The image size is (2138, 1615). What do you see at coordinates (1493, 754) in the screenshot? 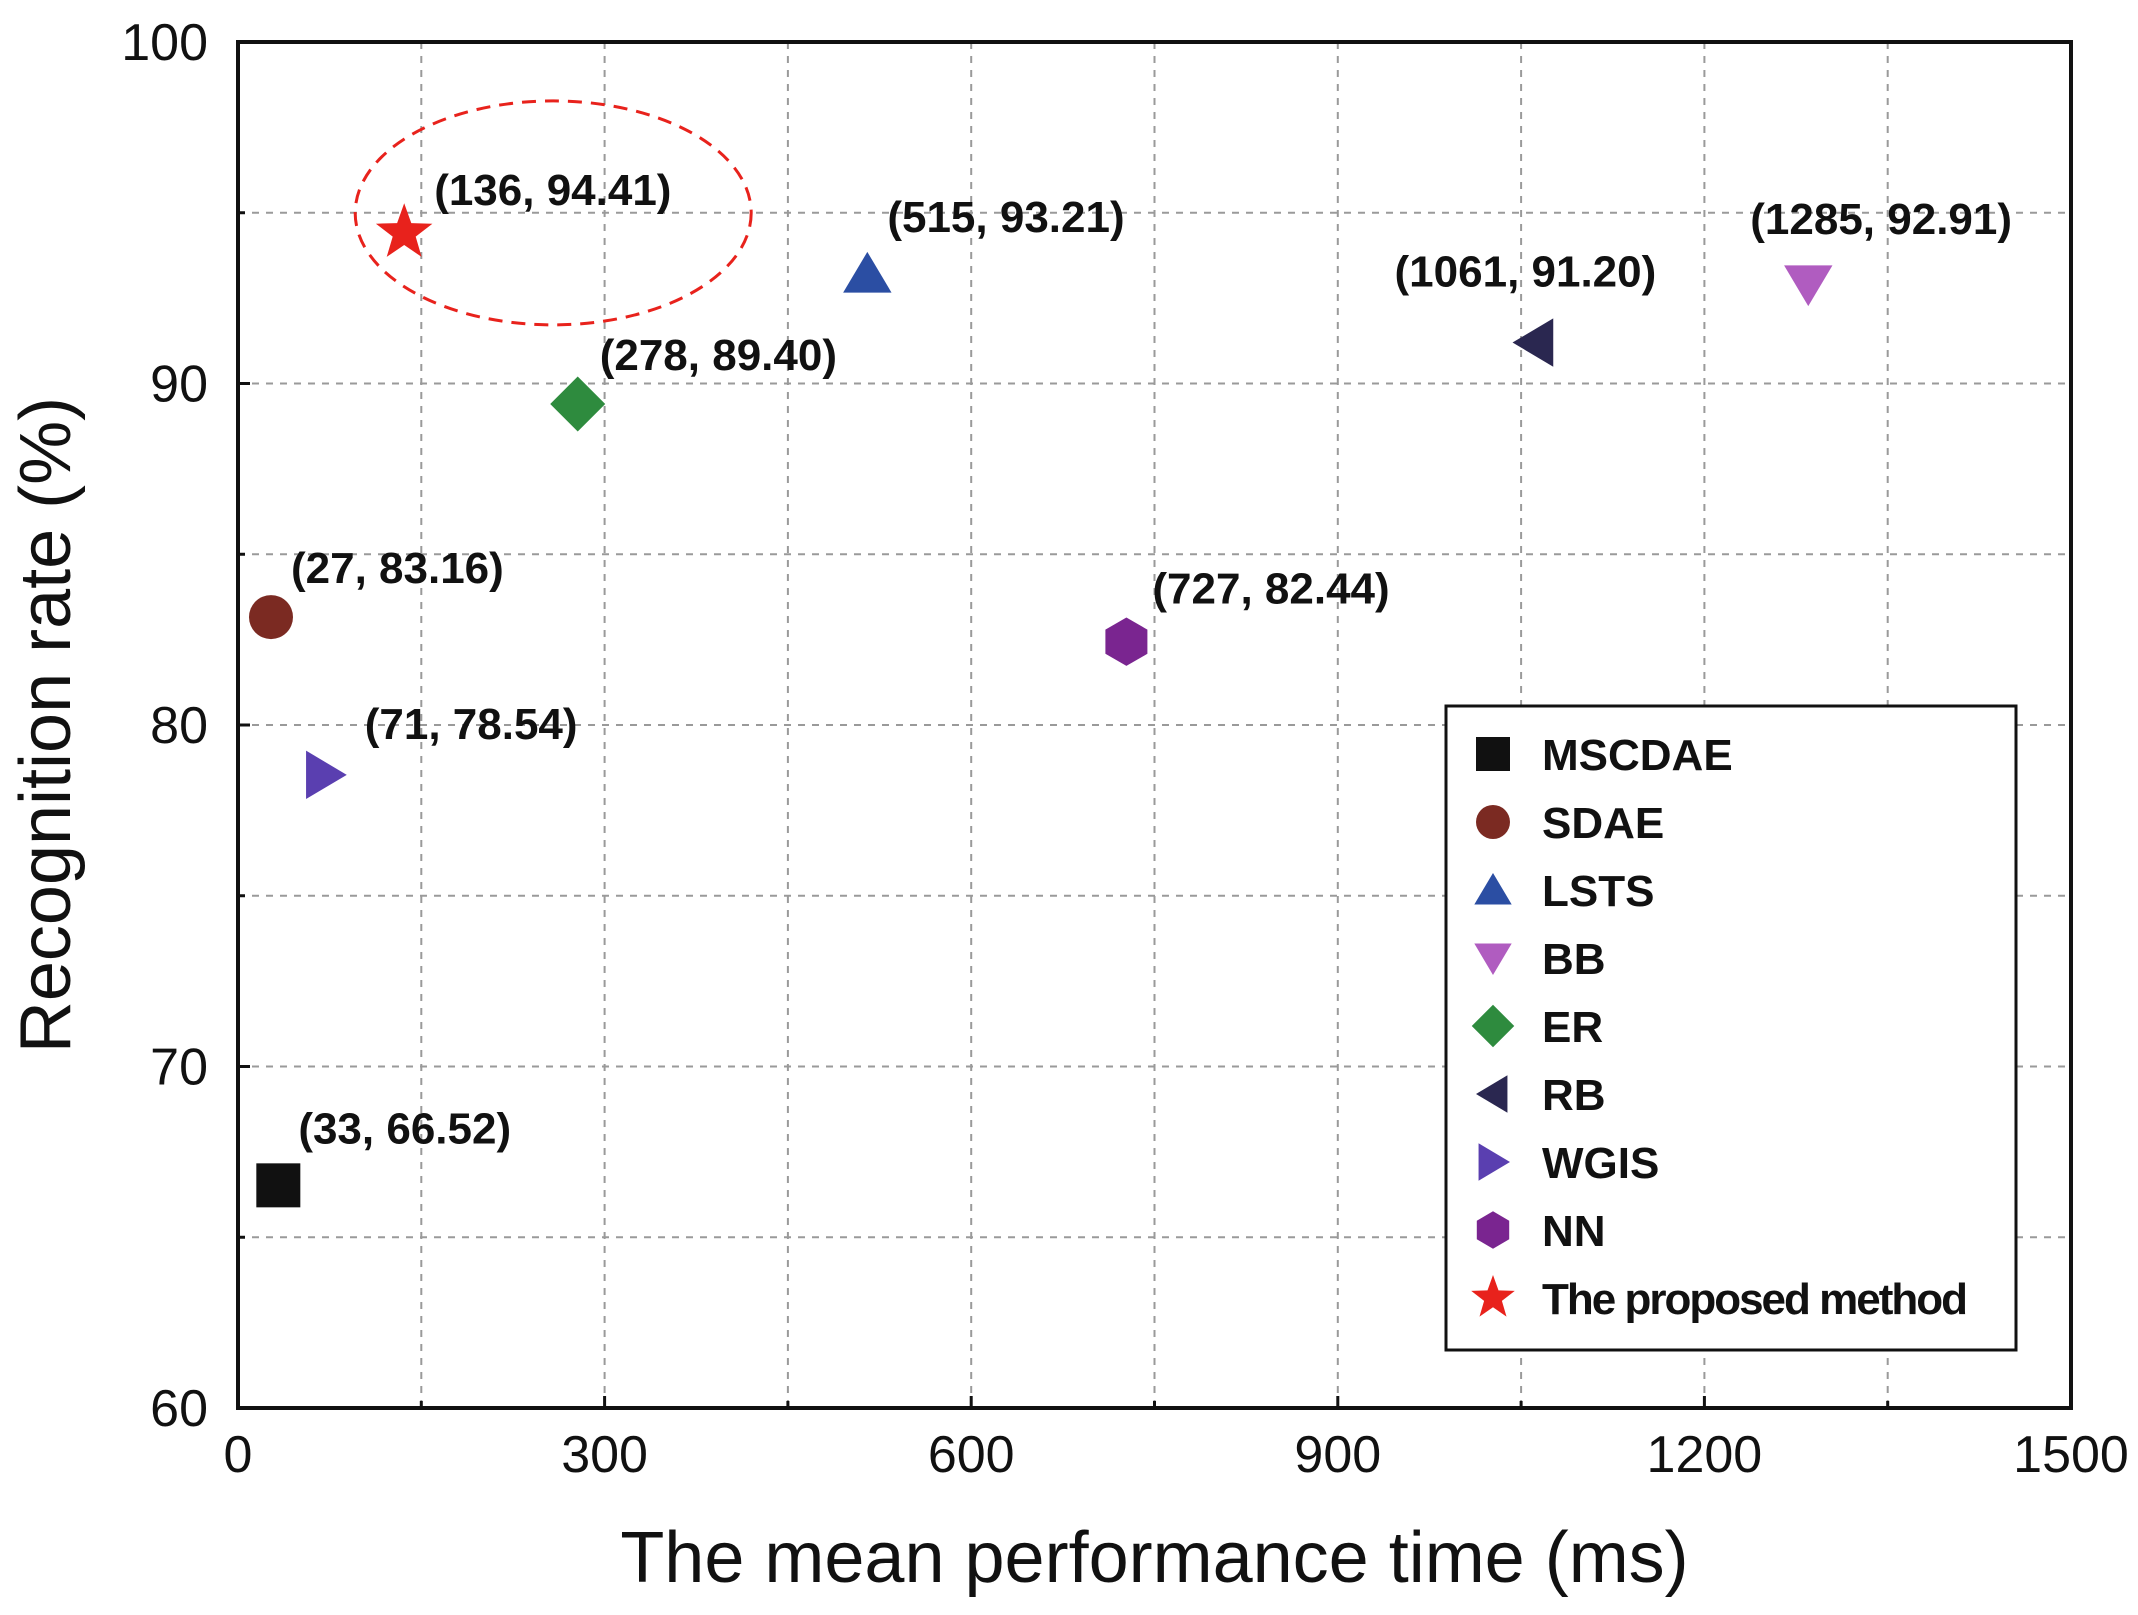
I see `legend-marker-mscdae` at bounding box center [1493, 754].